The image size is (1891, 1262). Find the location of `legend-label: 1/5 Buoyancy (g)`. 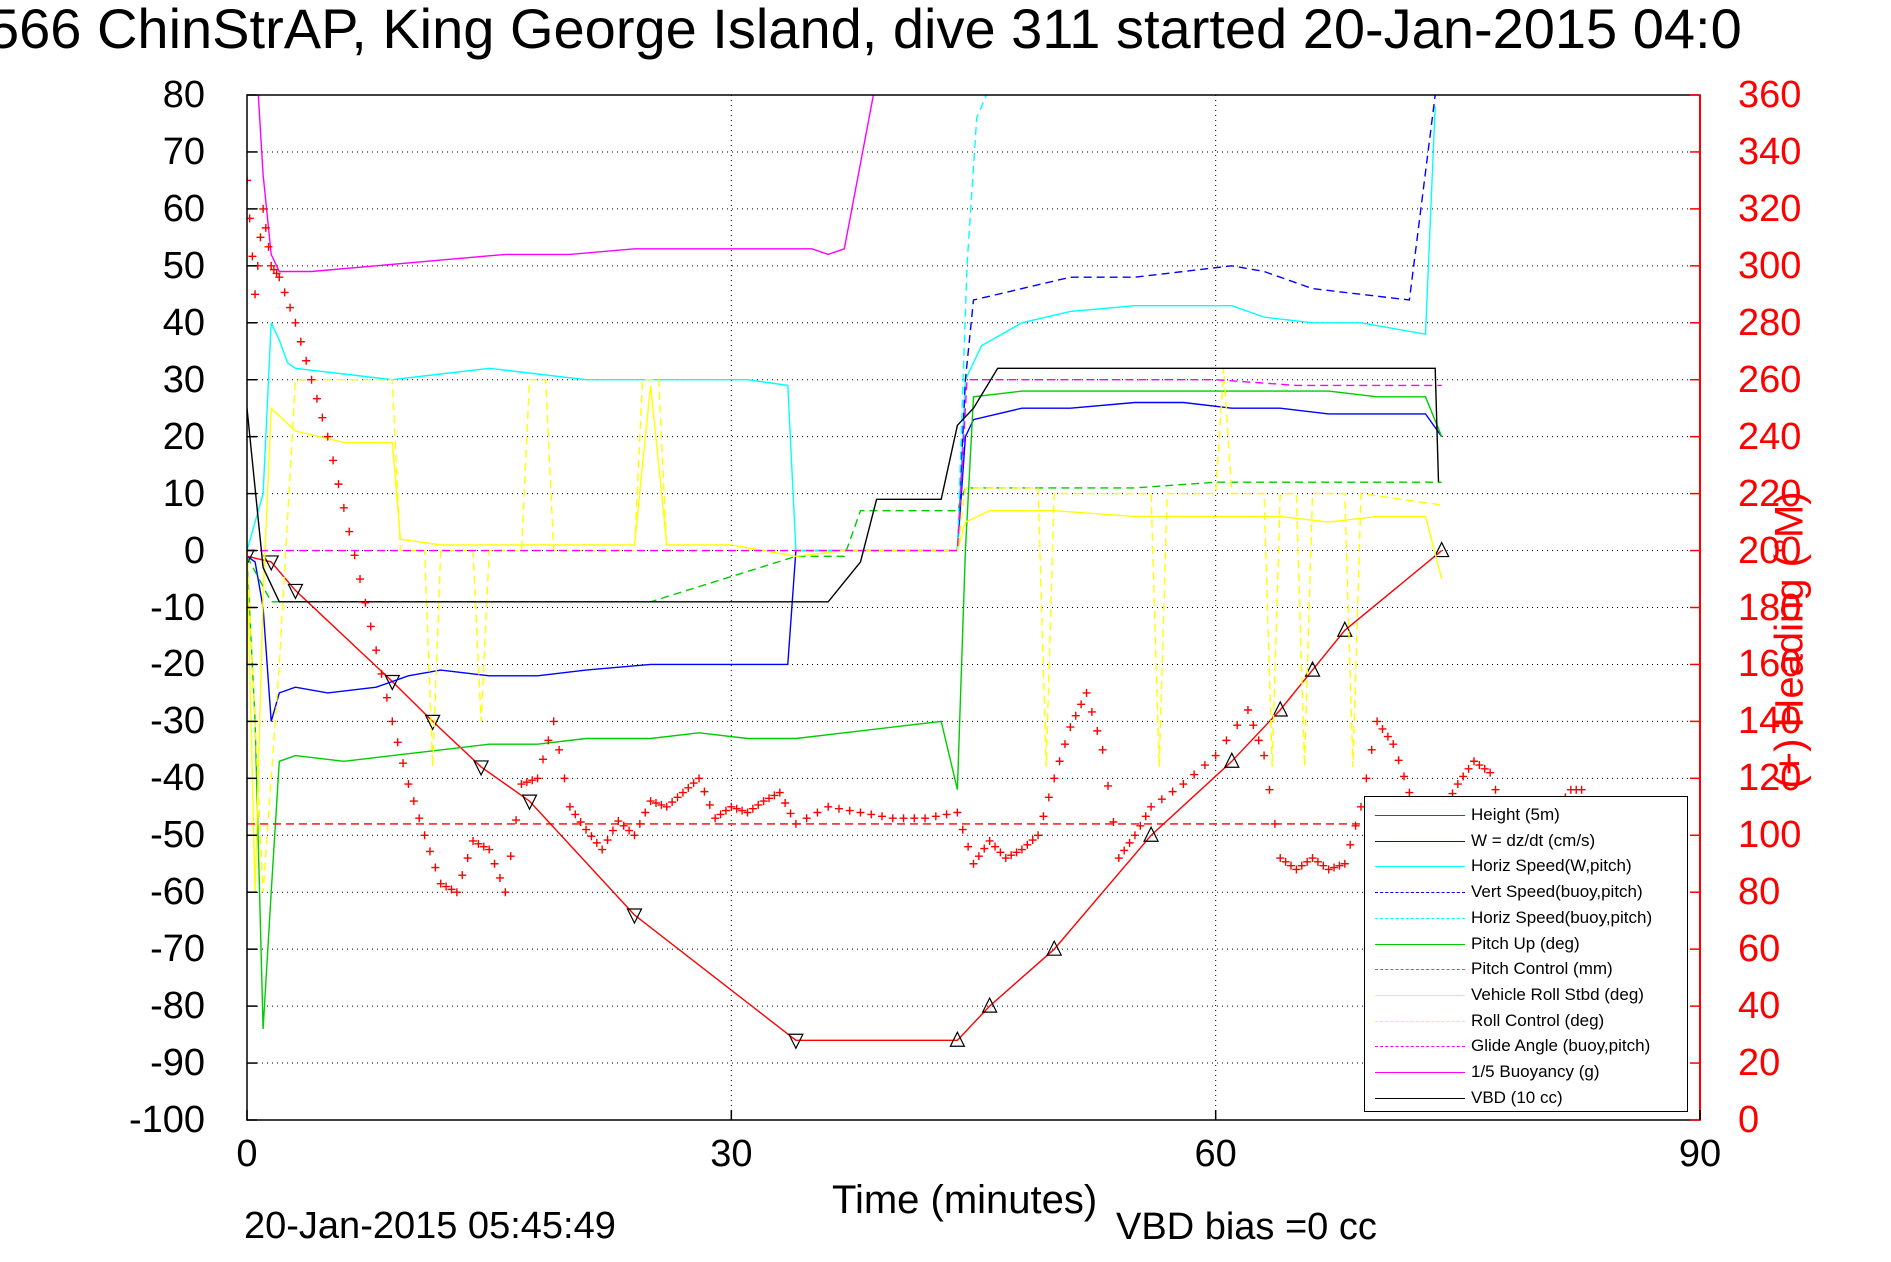

legend-label: 1/5 Buoyancy (g) is located at coordinates (1535, 1071).